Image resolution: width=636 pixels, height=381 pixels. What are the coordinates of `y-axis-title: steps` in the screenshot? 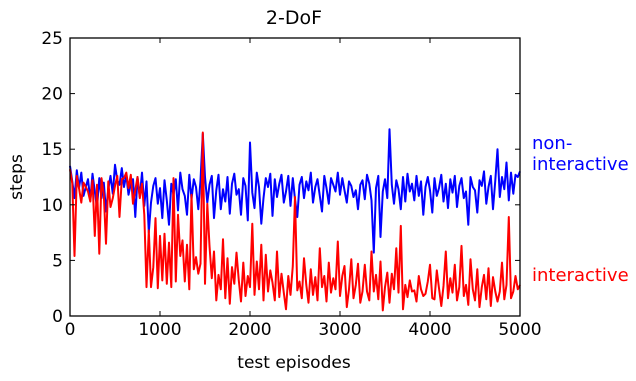 It's located at (17, 177).